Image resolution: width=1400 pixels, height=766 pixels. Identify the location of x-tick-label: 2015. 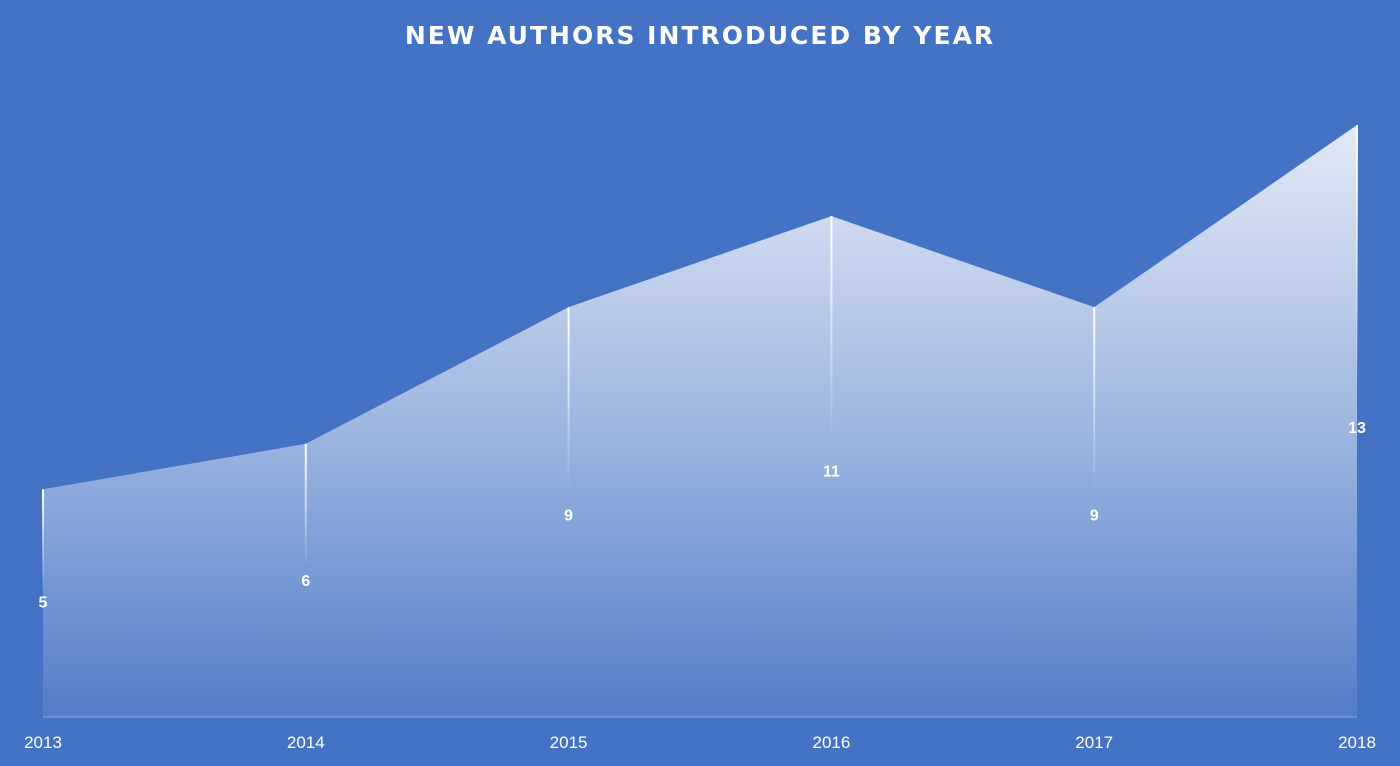
(569, 742).